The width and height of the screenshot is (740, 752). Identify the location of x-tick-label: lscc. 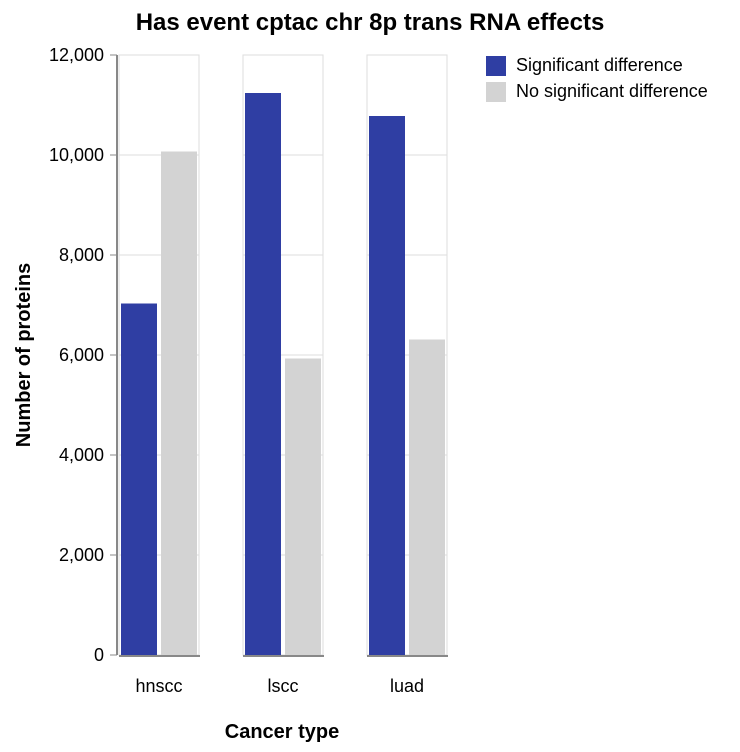
(283, 686).